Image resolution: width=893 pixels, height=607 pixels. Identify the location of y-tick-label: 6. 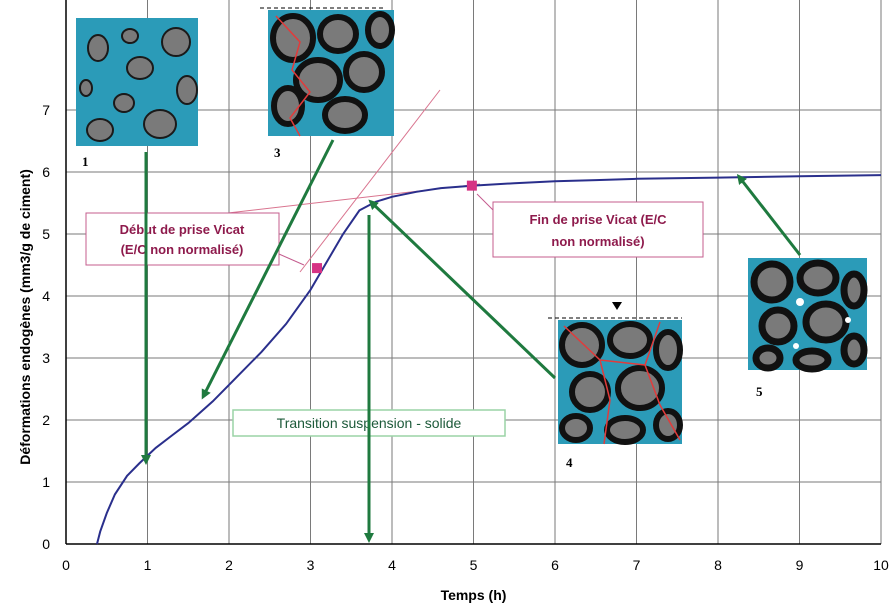
(46, 172).